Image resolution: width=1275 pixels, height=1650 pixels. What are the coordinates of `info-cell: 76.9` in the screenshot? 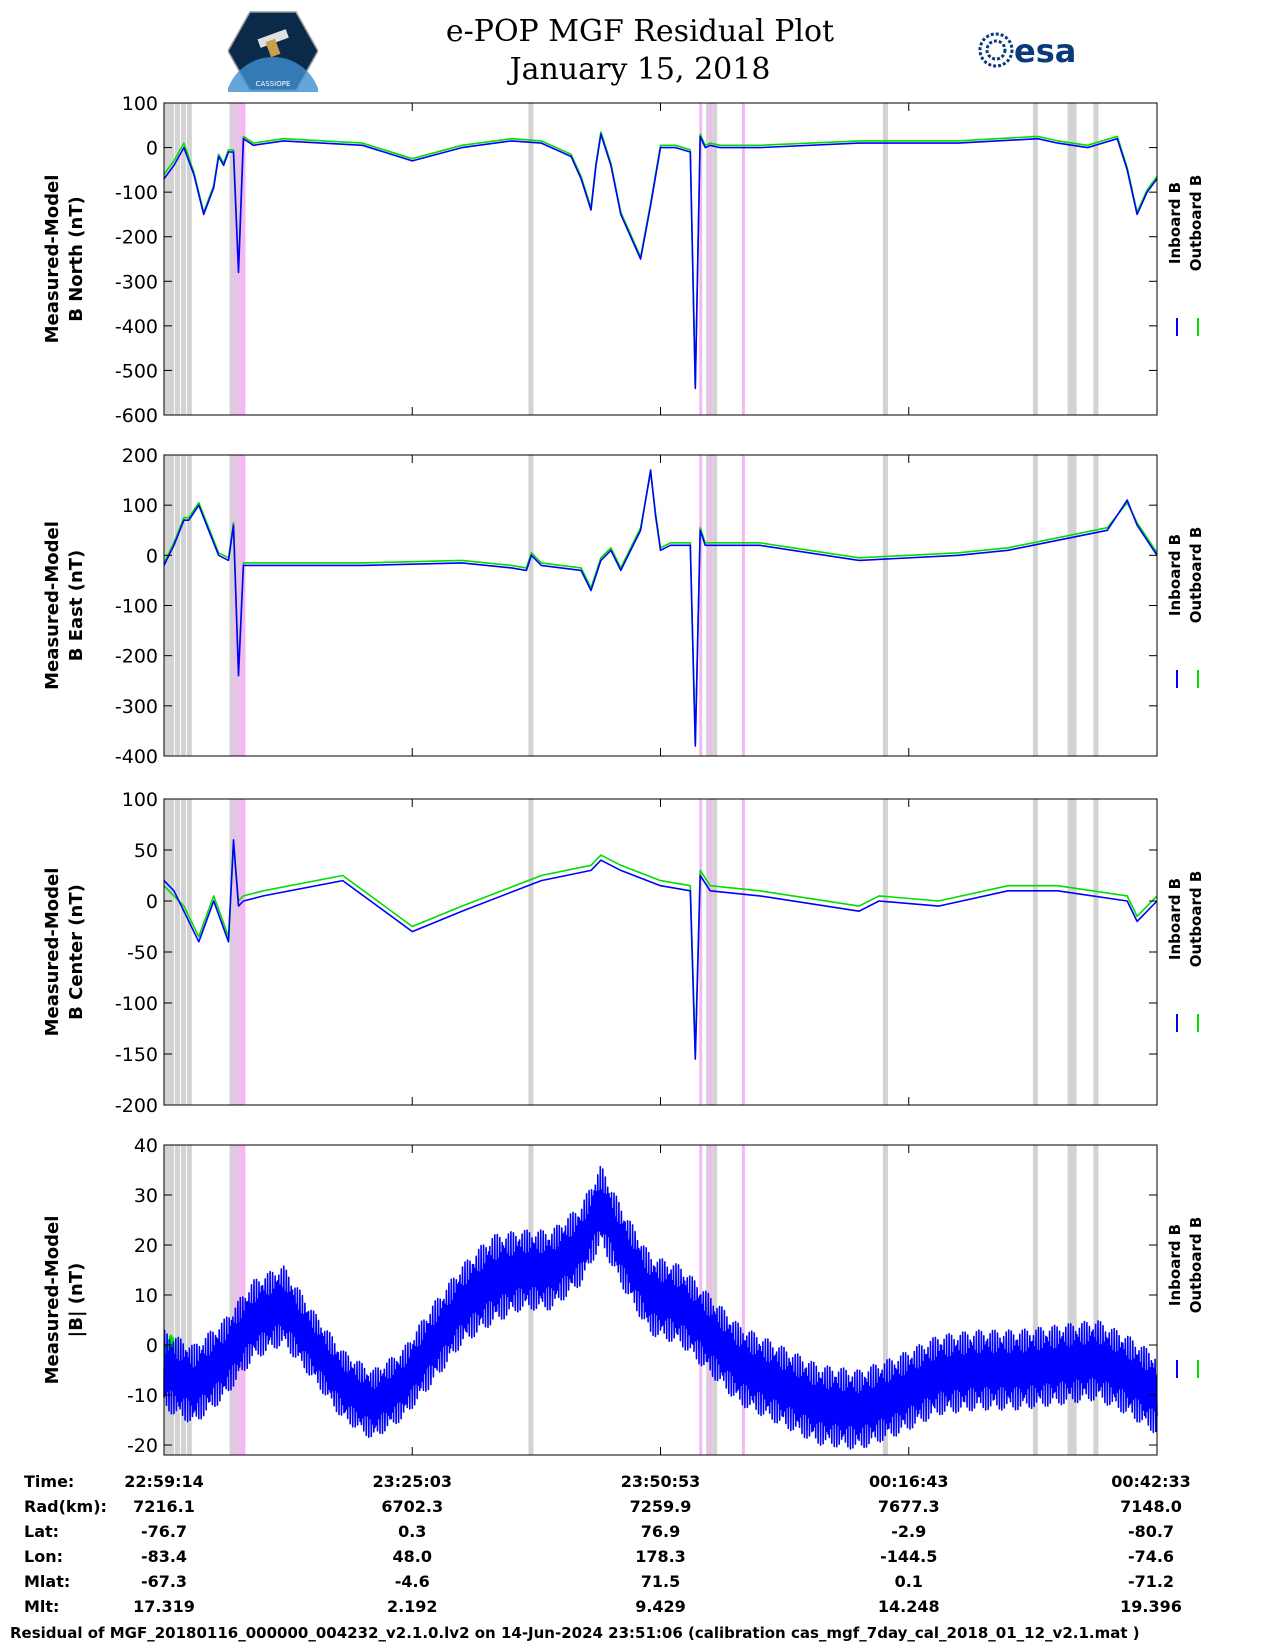 It's located at (660, 1531).